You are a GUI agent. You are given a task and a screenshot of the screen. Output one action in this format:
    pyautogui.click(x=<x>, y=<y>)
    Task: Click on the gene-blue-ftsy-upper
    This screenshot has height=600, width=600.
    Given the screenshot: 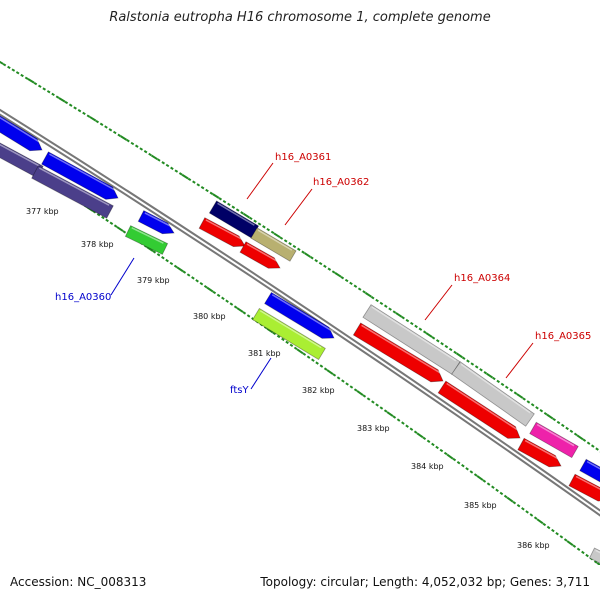 What is the action you would take?
    pyautogui.click(x=299, y=315)
    